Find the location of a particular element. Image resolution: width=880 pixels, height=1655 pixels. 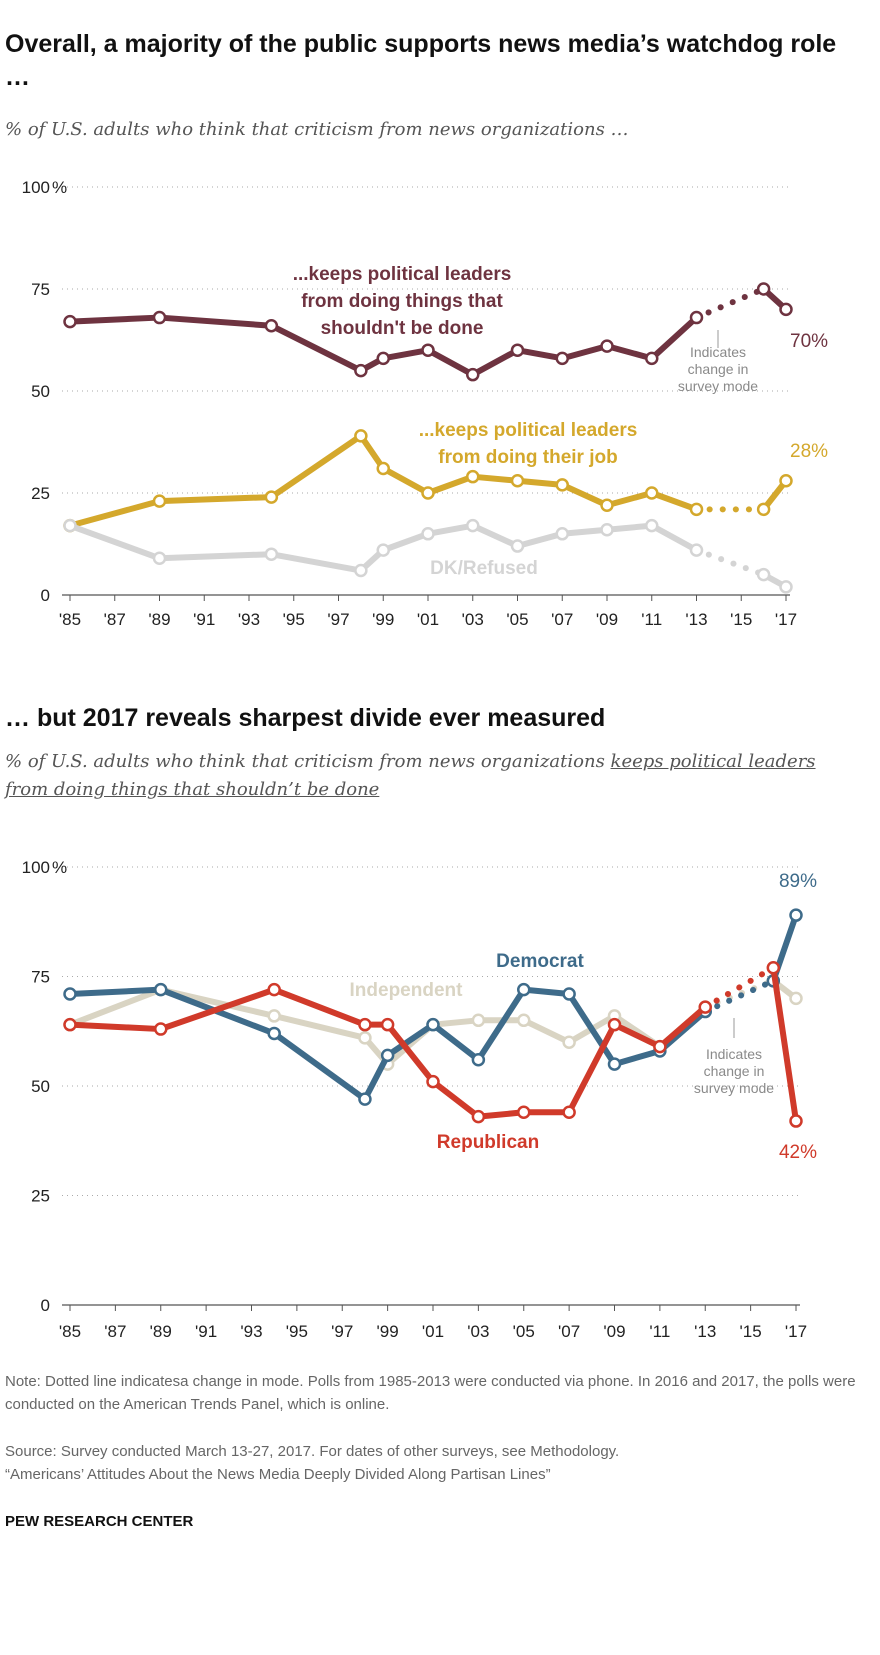

series-label: Independent is located at coordinates (407, 990).